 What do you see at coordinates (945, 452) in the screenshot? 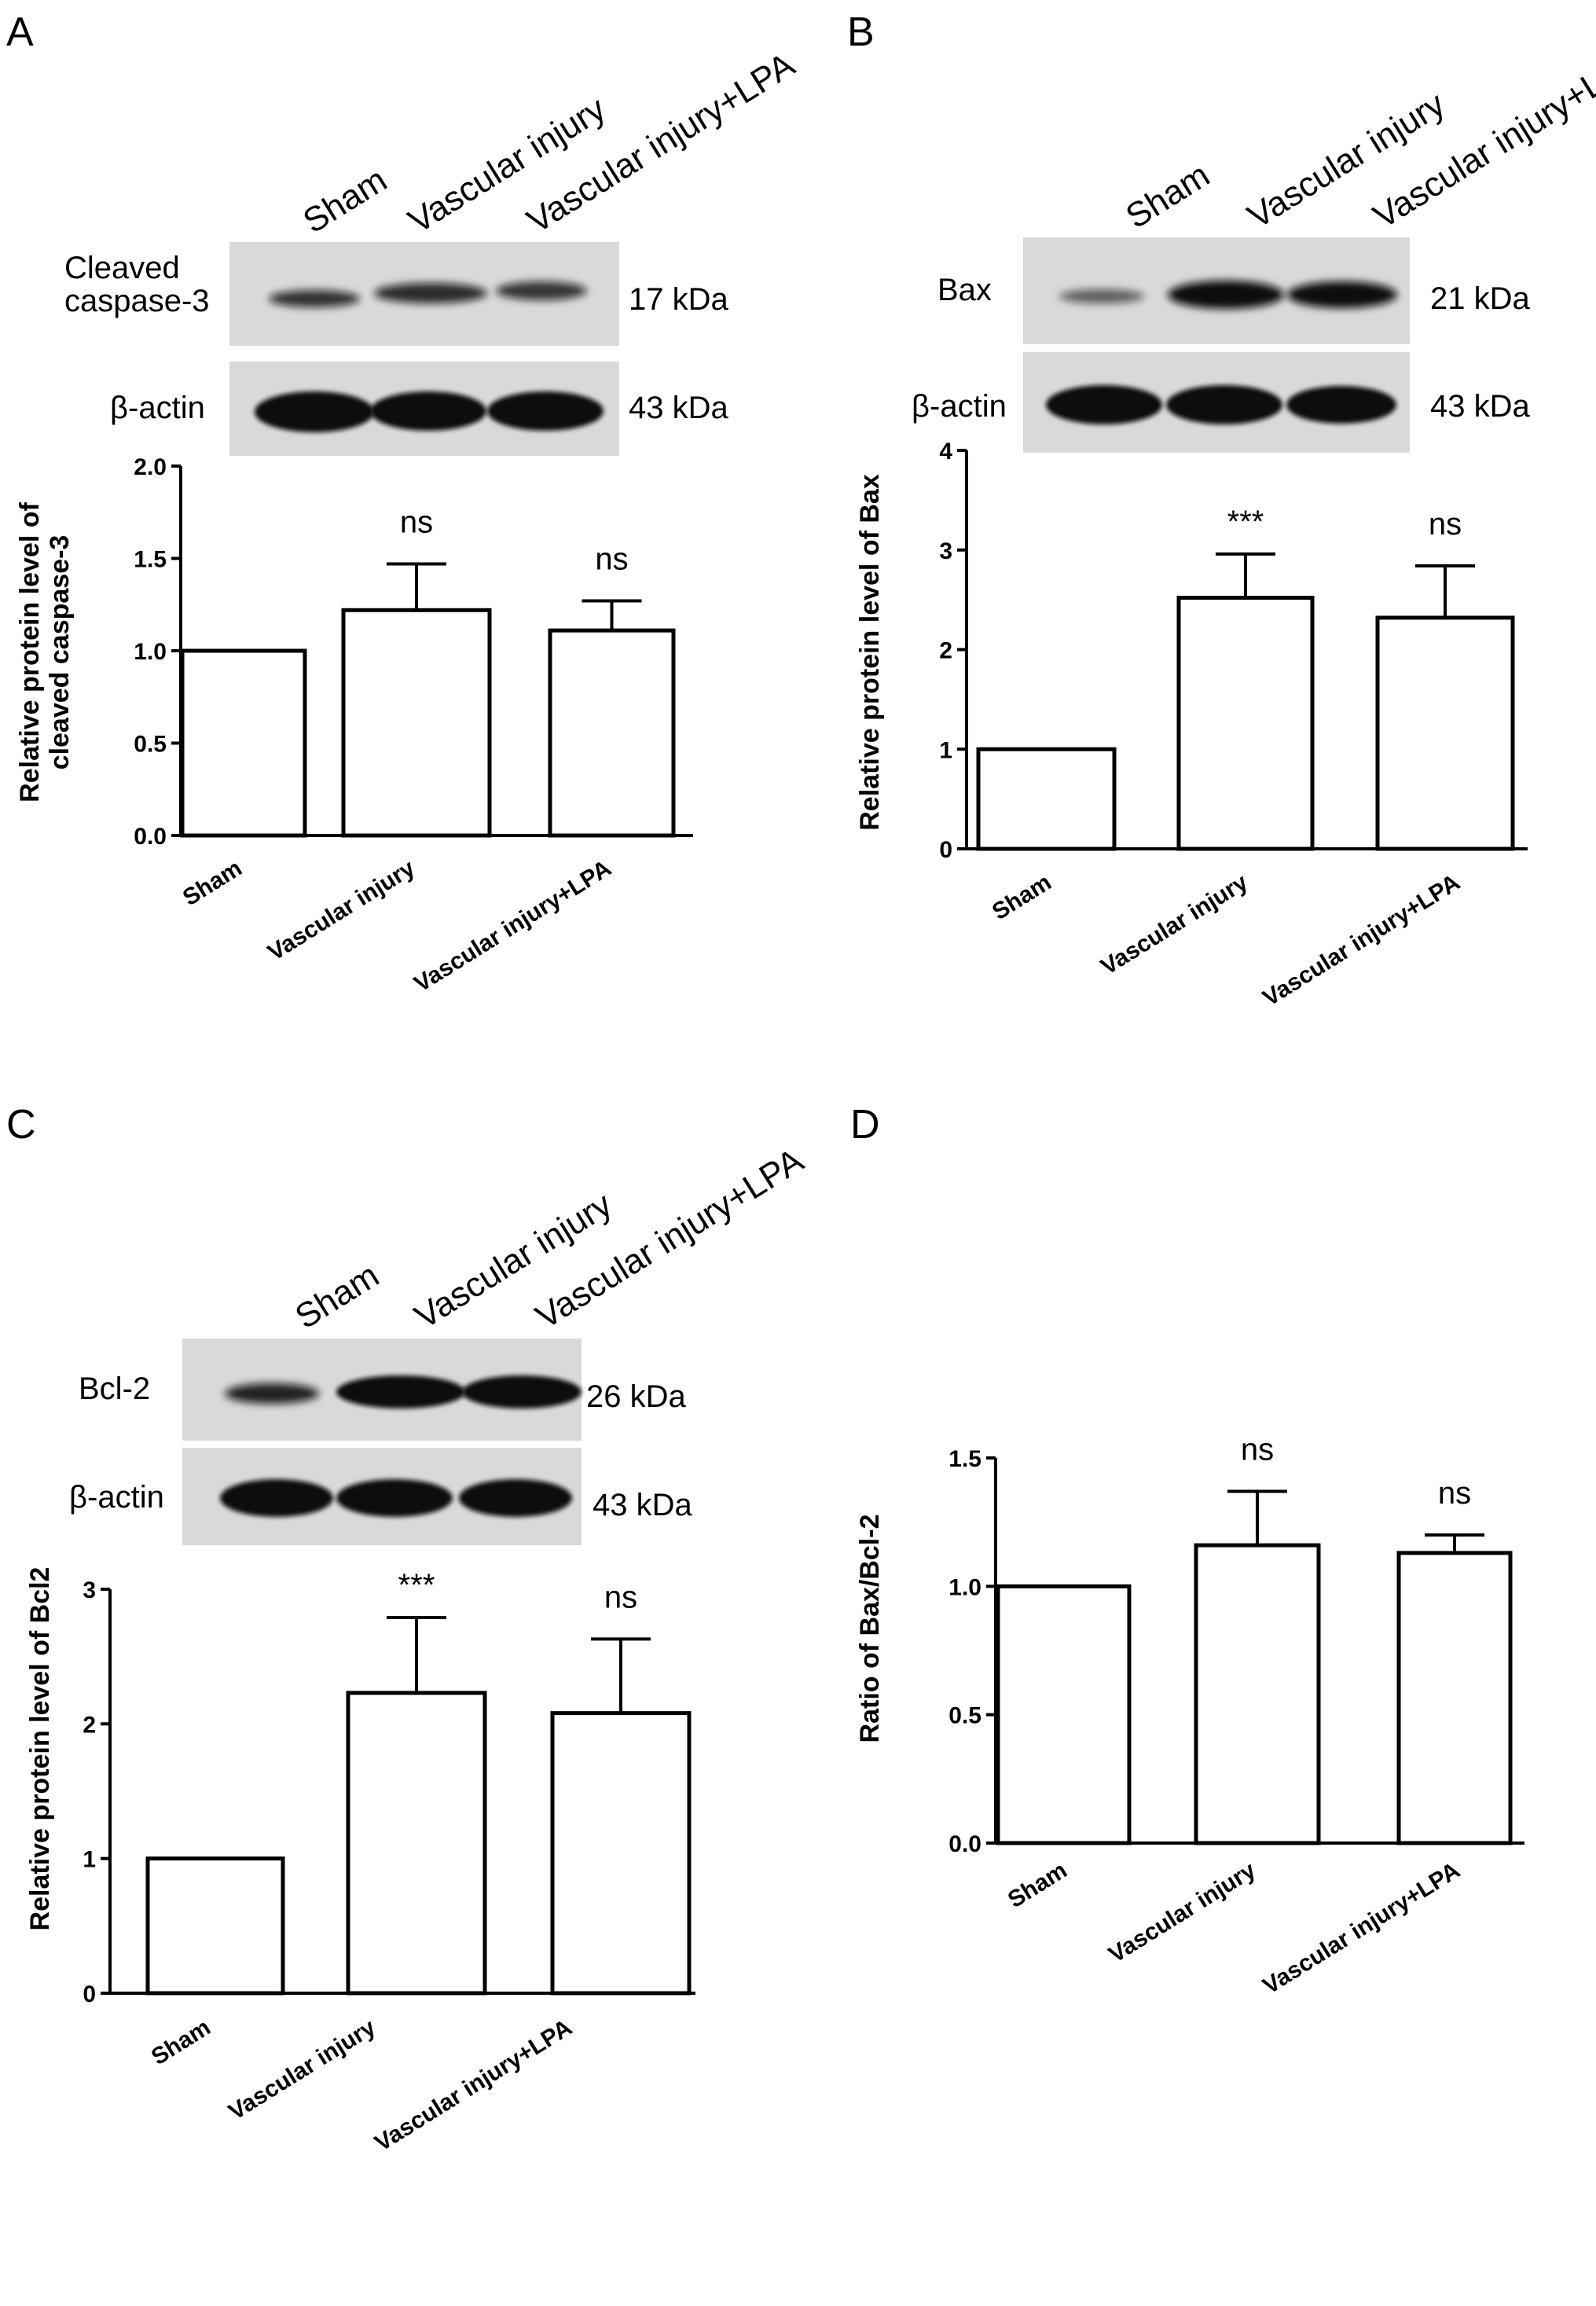
I see `y-tick-label: 4` at bounding box center [945, 452].